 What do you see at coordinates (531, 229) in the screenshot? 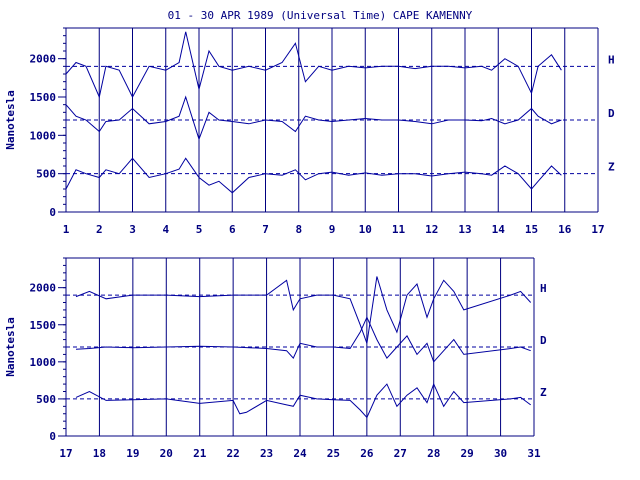
I see `x-tick-label: 15` at bounding box center [531, 229].